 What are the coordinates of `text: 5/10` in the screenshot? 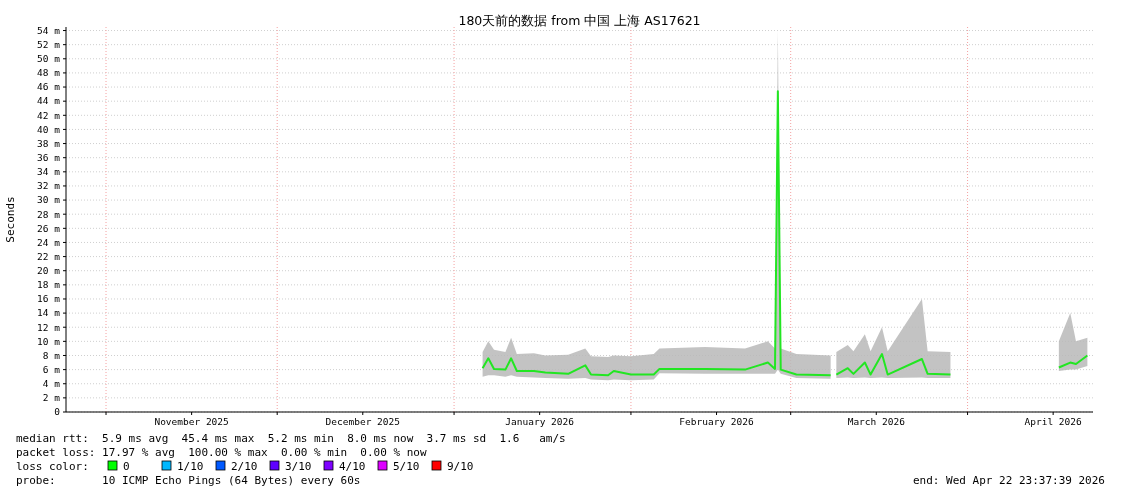 It's located at (406, 466).